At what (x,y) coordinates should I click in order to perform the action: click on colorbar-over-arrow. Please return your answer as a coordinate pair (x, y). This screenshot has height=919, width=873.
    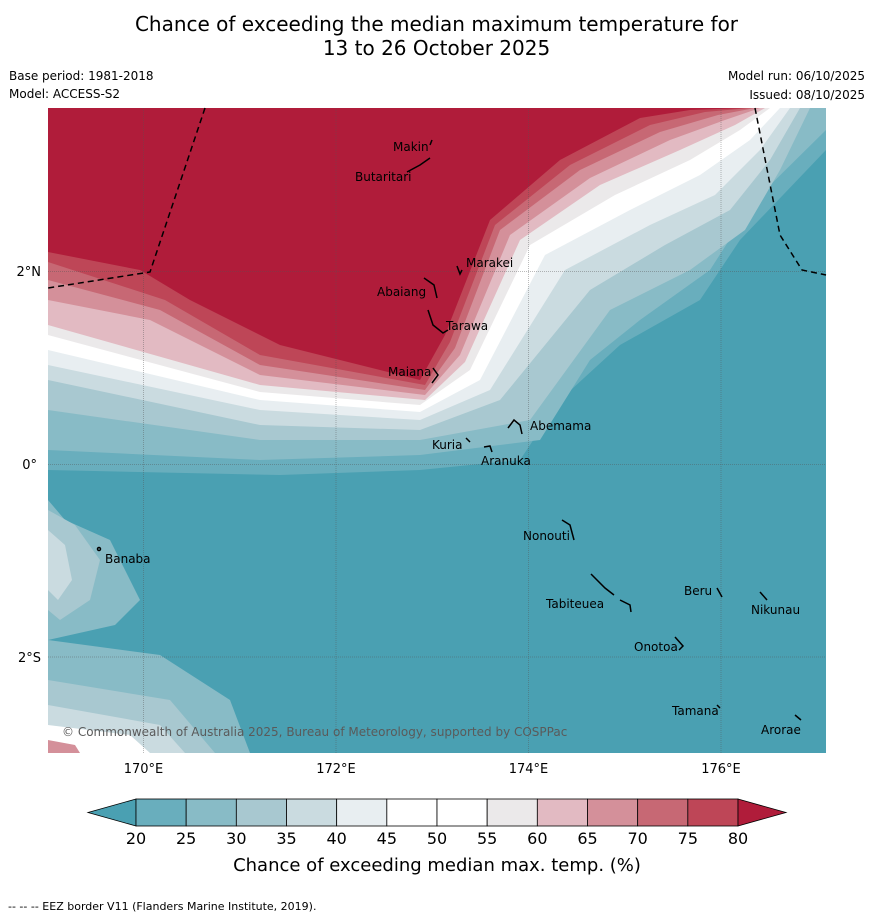
    Looking at the image, I should click on (762, 812).